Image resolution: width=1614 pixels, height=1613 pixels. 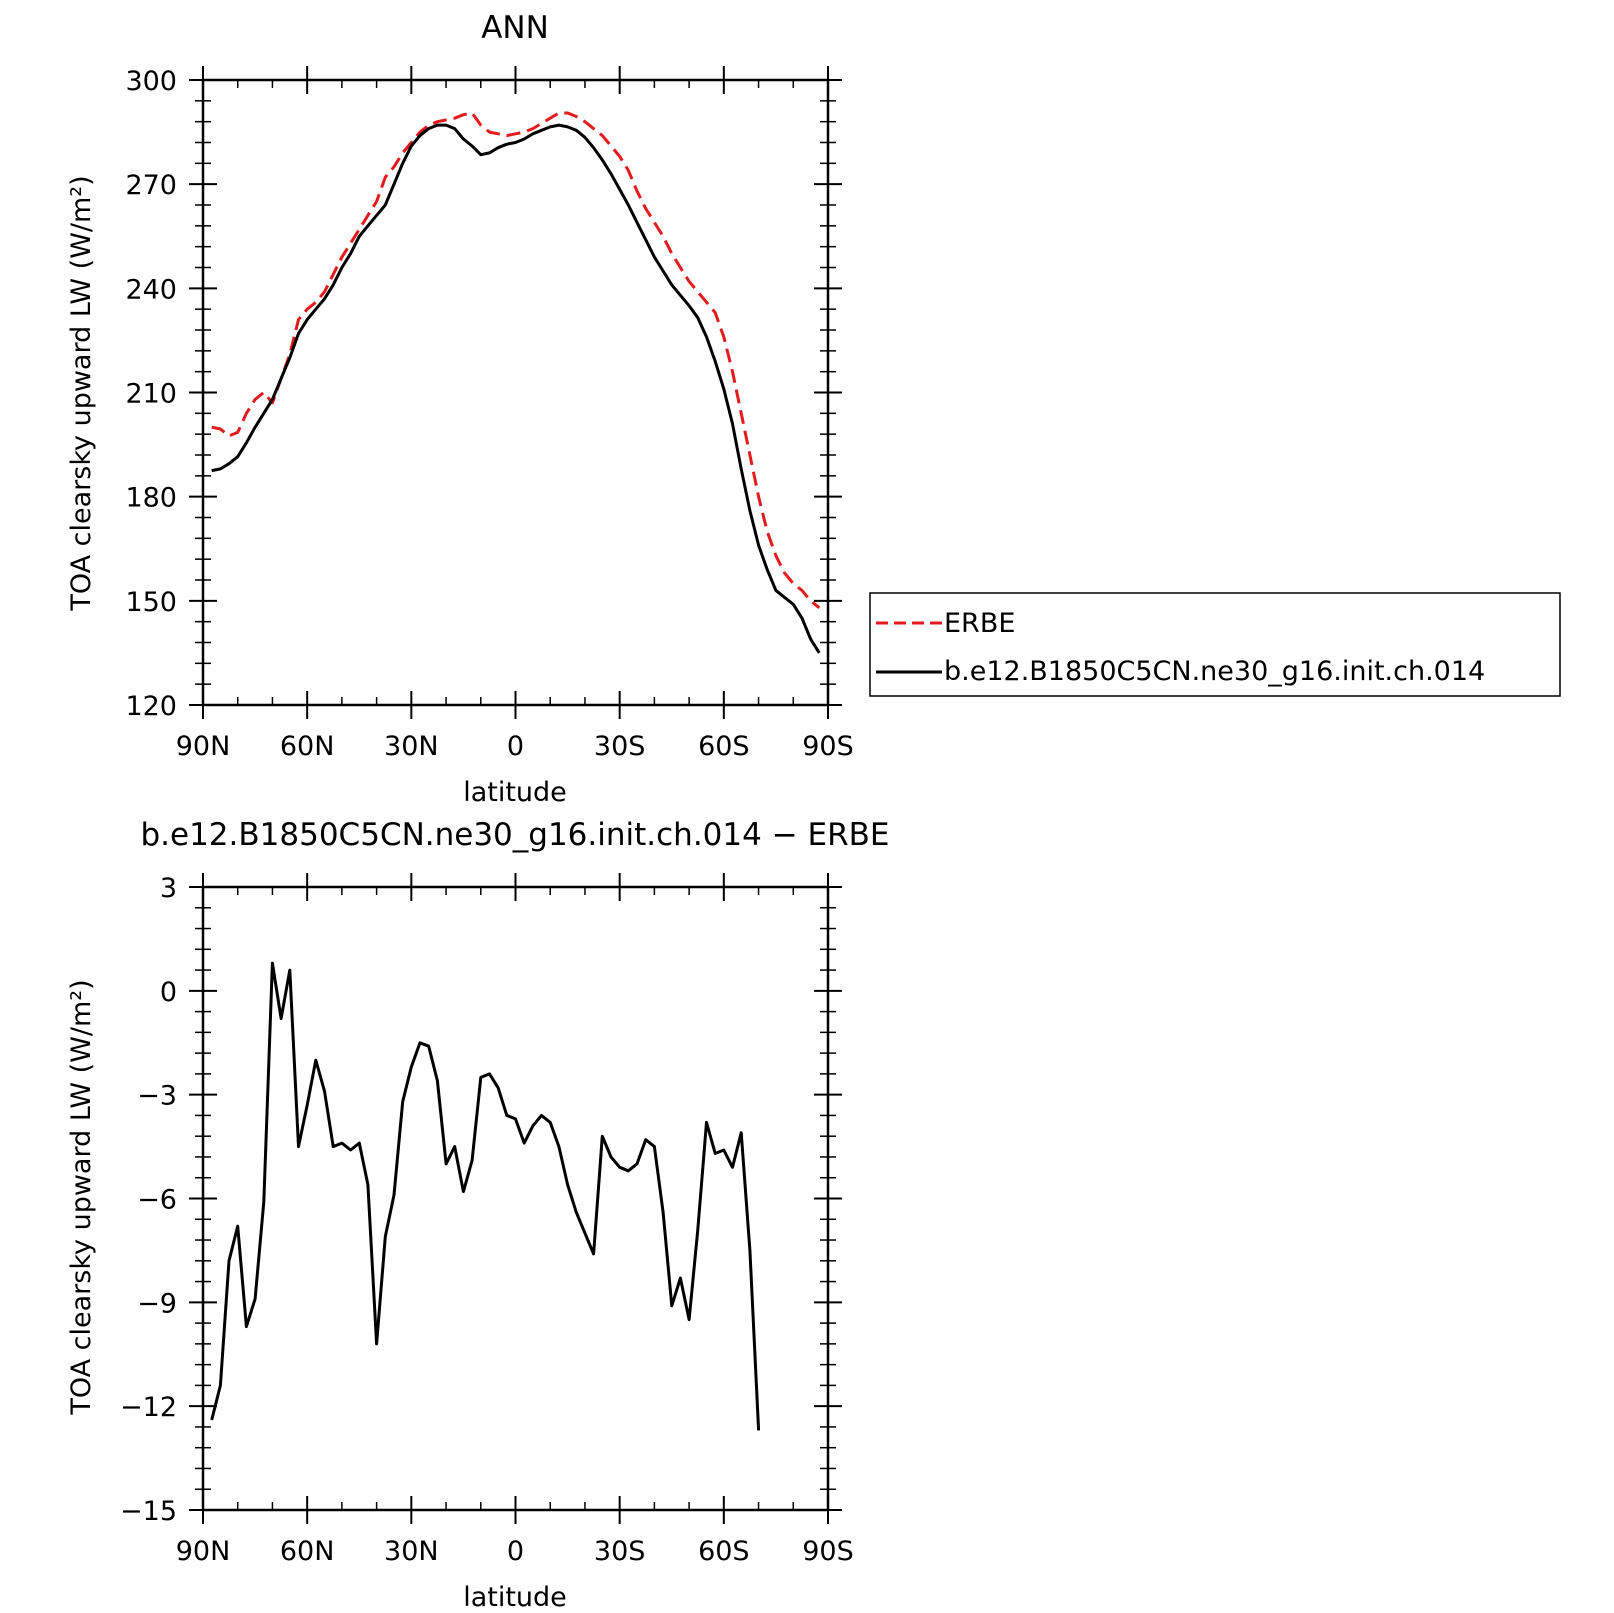 What do you see at coordinates (151, 394) in the screenshot?
I see `y-tick-label: 210` at bounding box center [151, 394].